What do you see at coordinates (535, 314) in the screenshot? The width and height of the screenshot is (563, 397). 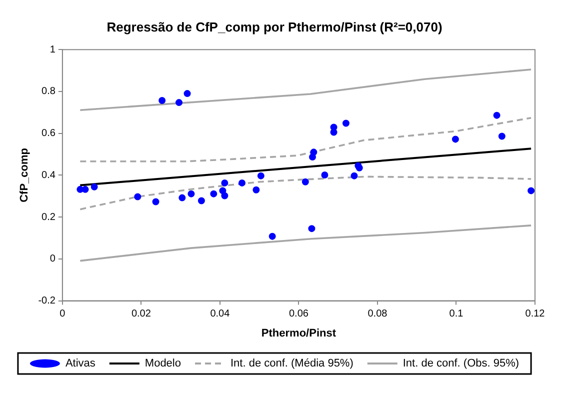 I see `x-tick-label: 0.12` at bounding box center [535, 314].